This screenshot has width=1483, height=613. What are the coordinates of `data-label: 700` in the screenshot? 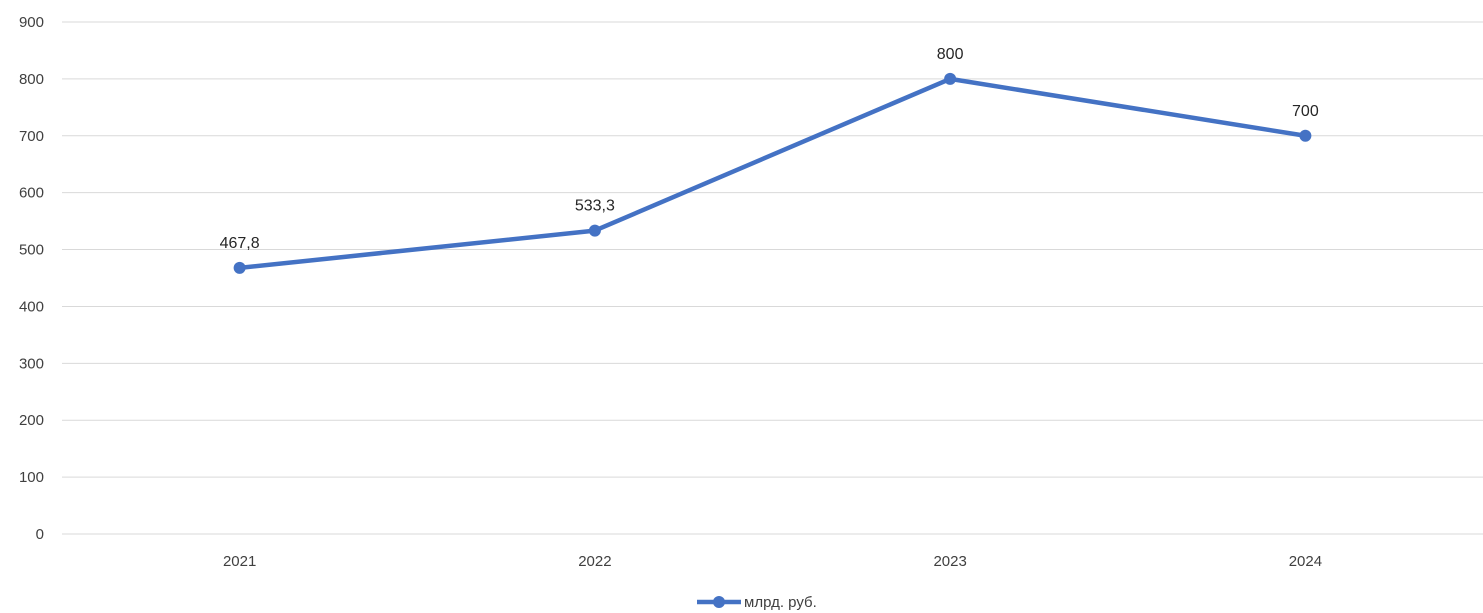 It's located at (1305, 111).